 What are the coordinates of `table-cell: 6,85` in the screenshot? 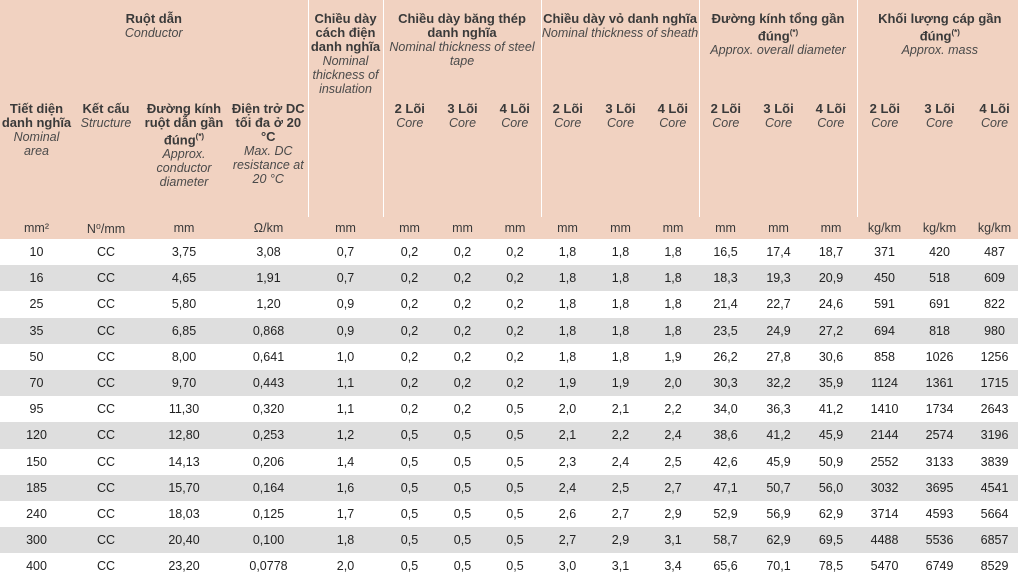 It's located at (184, 330).